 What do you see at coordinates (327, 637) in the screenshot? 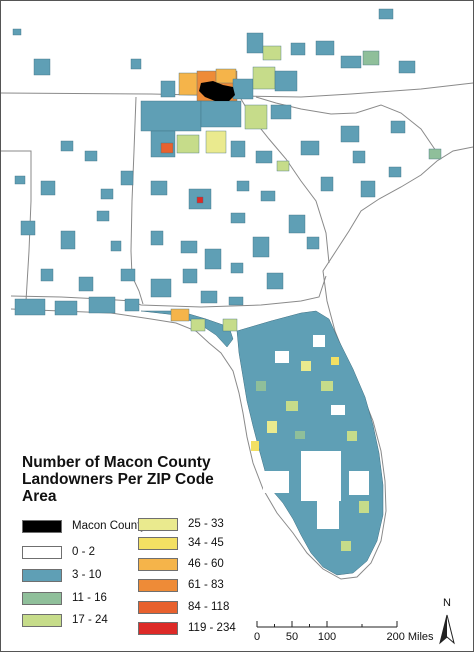
I see `scale-label-100: 100` at bounding box center [327, 637].